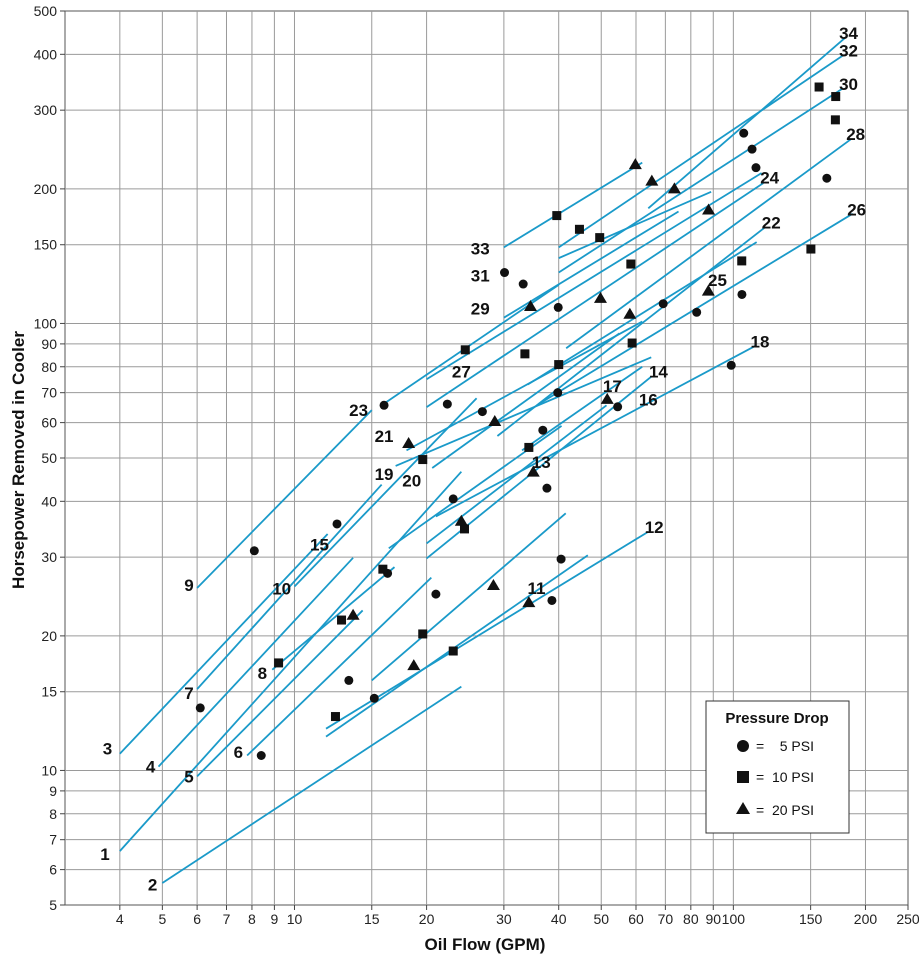  I want to click on legend-box, so click(777, 767).